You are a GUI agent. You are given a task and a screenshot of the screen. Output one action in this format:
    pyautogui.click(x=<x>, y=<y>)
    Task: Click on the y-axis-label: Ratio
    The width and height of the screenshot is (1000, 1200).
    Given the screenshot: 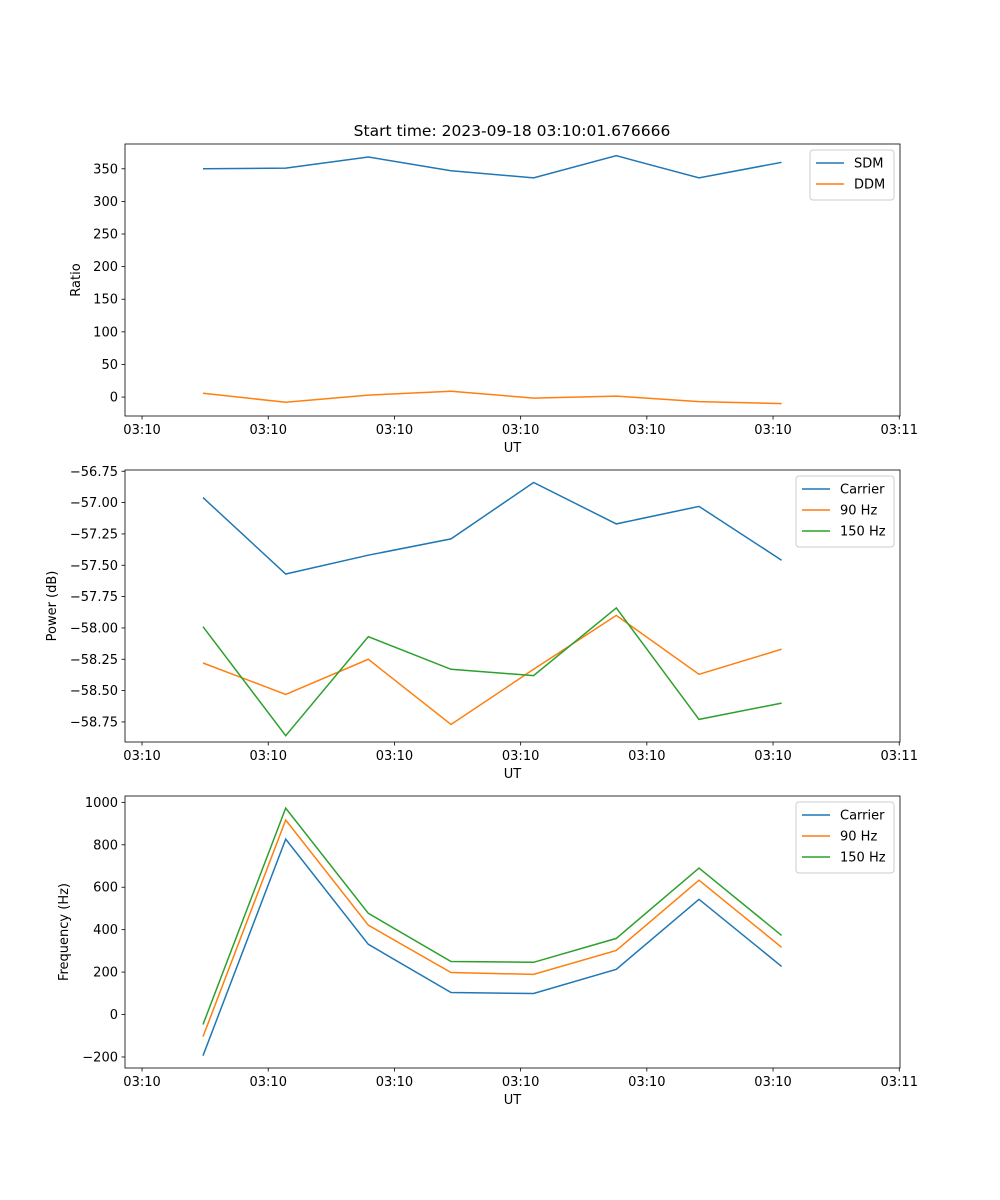 What is the action you would take?
    pyautogui.click(x=76, y=279)
    